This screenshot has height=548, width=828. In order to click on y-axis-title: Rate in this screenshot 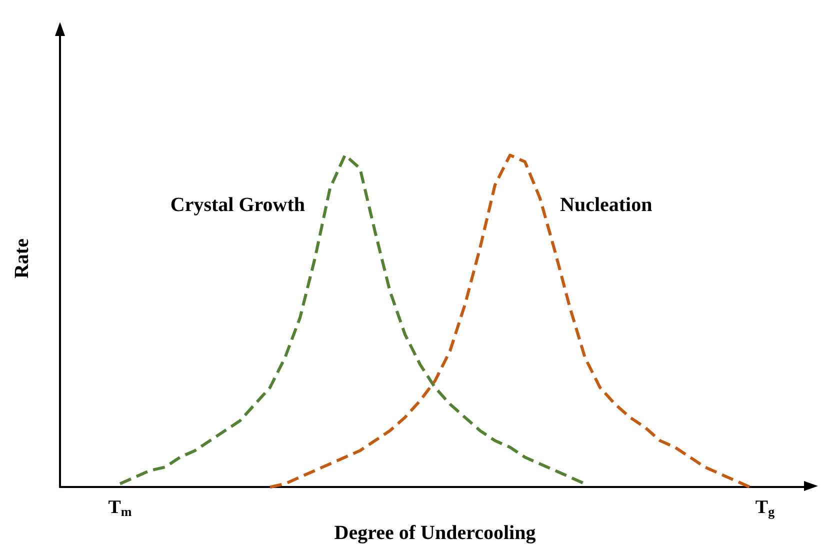, I will do `click(22, 258)`.